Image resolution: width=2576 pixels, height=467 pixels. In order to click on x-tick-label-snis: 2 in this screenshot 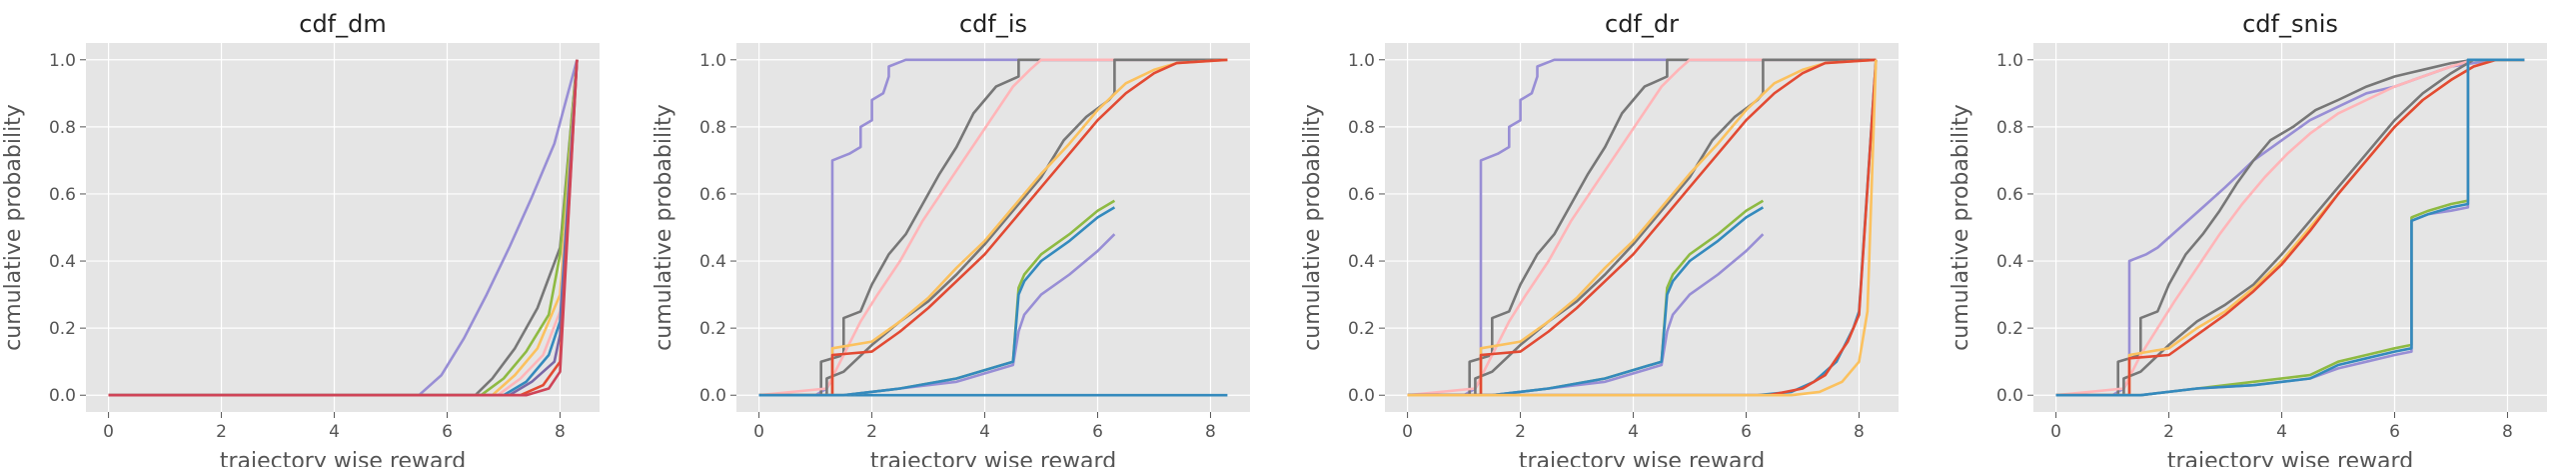, I will do `click(2168, 432)`.